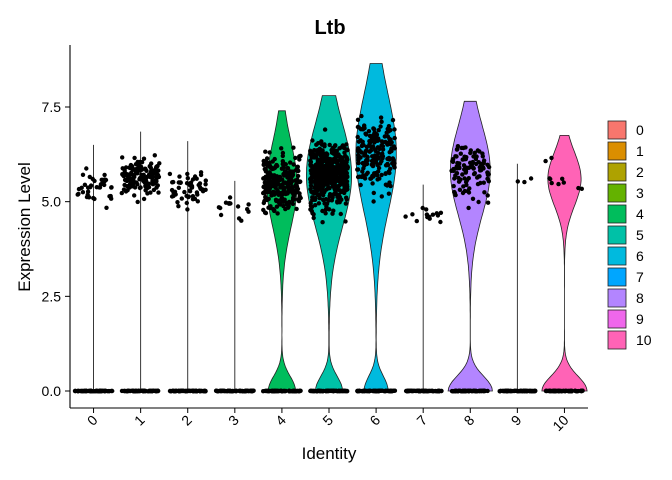 This screenshot has width=672, height=480. What do you see at coordinates (329, 453) in the screenshot?
I see `x-axis-title: Identity` at bounding box center [329, 453].